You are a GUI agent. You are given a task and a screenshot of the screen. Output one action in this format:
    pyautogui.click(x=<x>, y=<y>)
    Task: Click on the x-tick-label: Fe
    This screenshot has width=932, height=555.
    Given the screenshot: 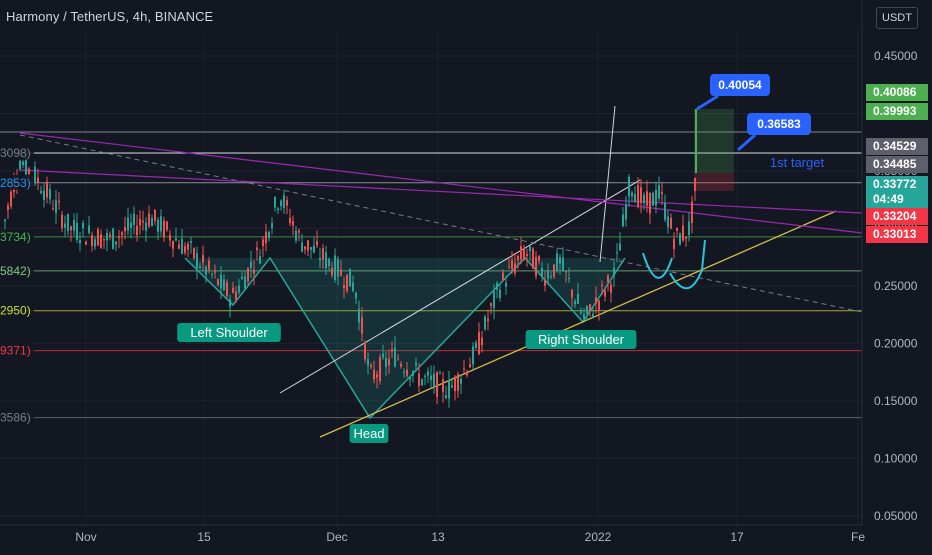 What is the action you would take?
    pyautogui.click(x=858, y=537)
    